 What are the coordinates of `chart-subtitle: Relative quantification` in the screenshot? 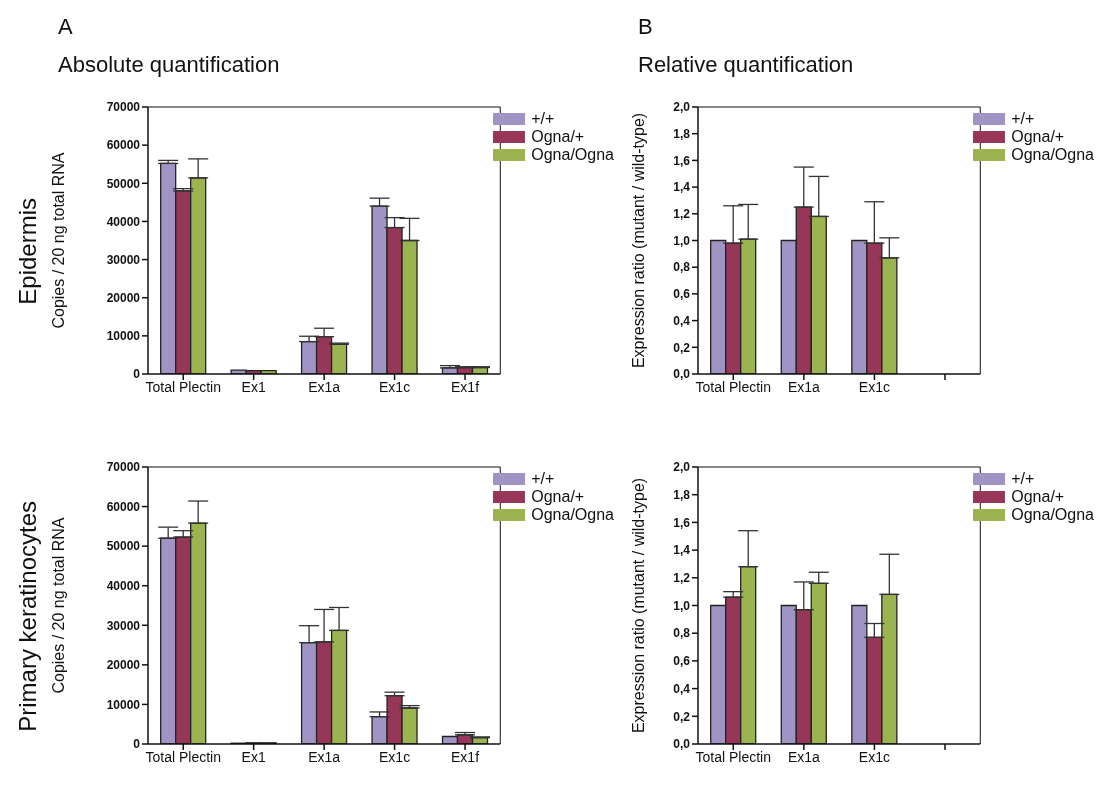 It's located at (746, 64).